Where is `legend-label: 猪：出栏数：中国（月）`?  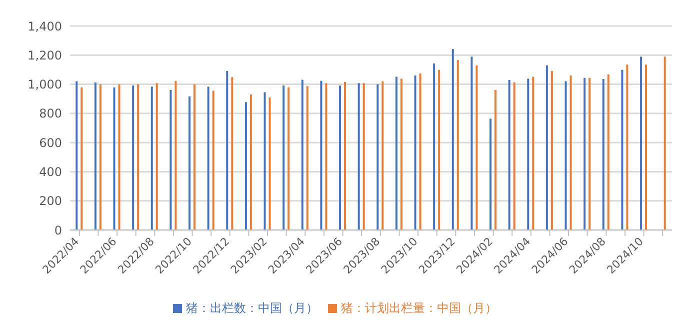 legend-label: 猪：出栏数：中国（月） is located at coordinates (252, 308).